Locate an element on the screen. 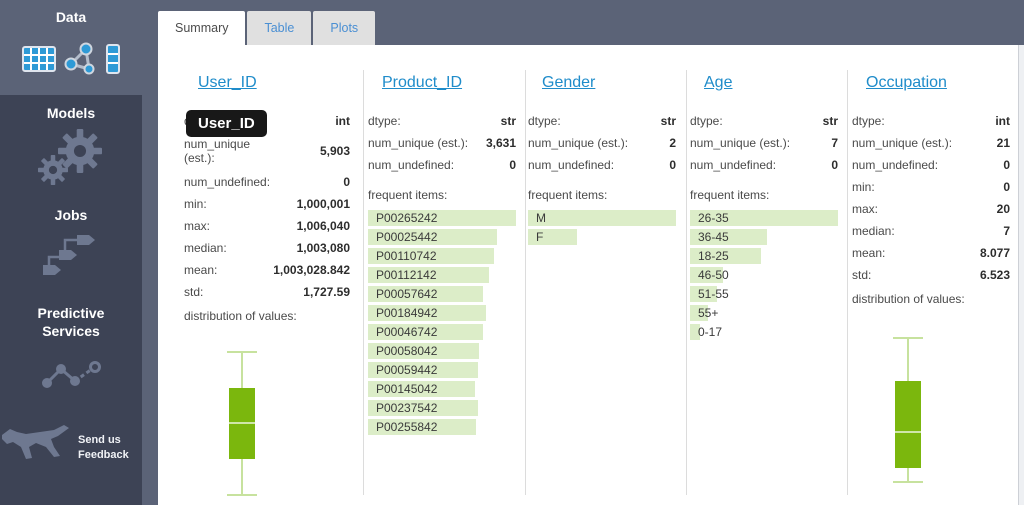  frequent-item-row: P00145042 is located at coordinates (442, 389).